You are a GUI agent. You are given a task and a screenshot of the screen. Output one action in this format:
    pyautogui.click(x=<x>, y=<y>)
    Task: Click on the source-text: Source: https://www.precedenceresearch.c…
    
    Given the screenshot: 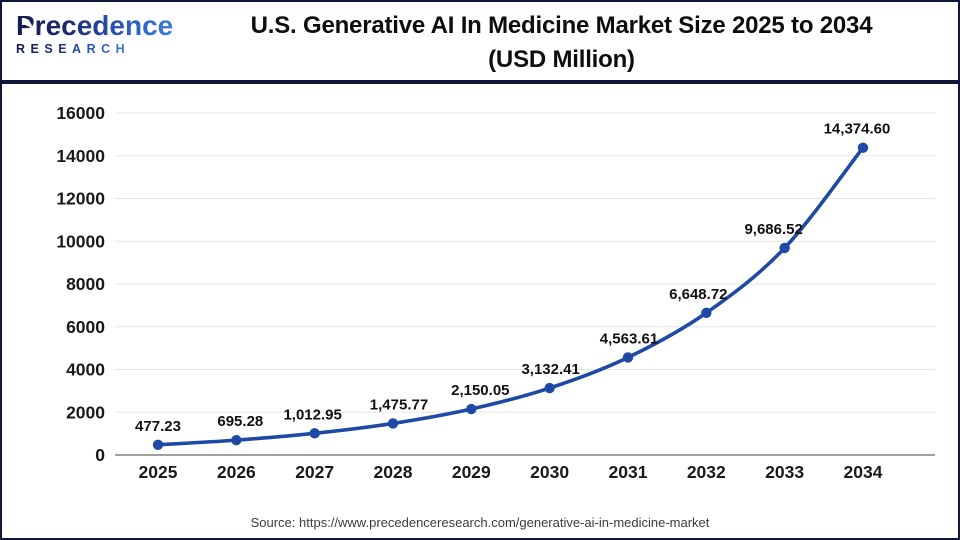 What is the action you would take?
    pyautogui.click(x=480, y=522)
    